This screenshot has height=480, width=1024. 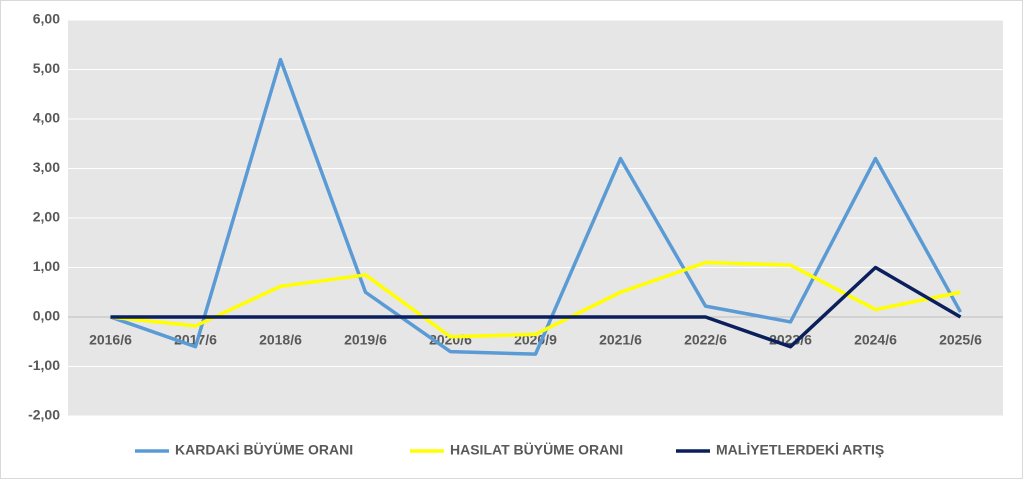 What do you see at coordinates (264, 450) in the screenshot?
I see `legend-label: KARDAKİ BÜYÜME ORANI` at bounding box center [264, 450].